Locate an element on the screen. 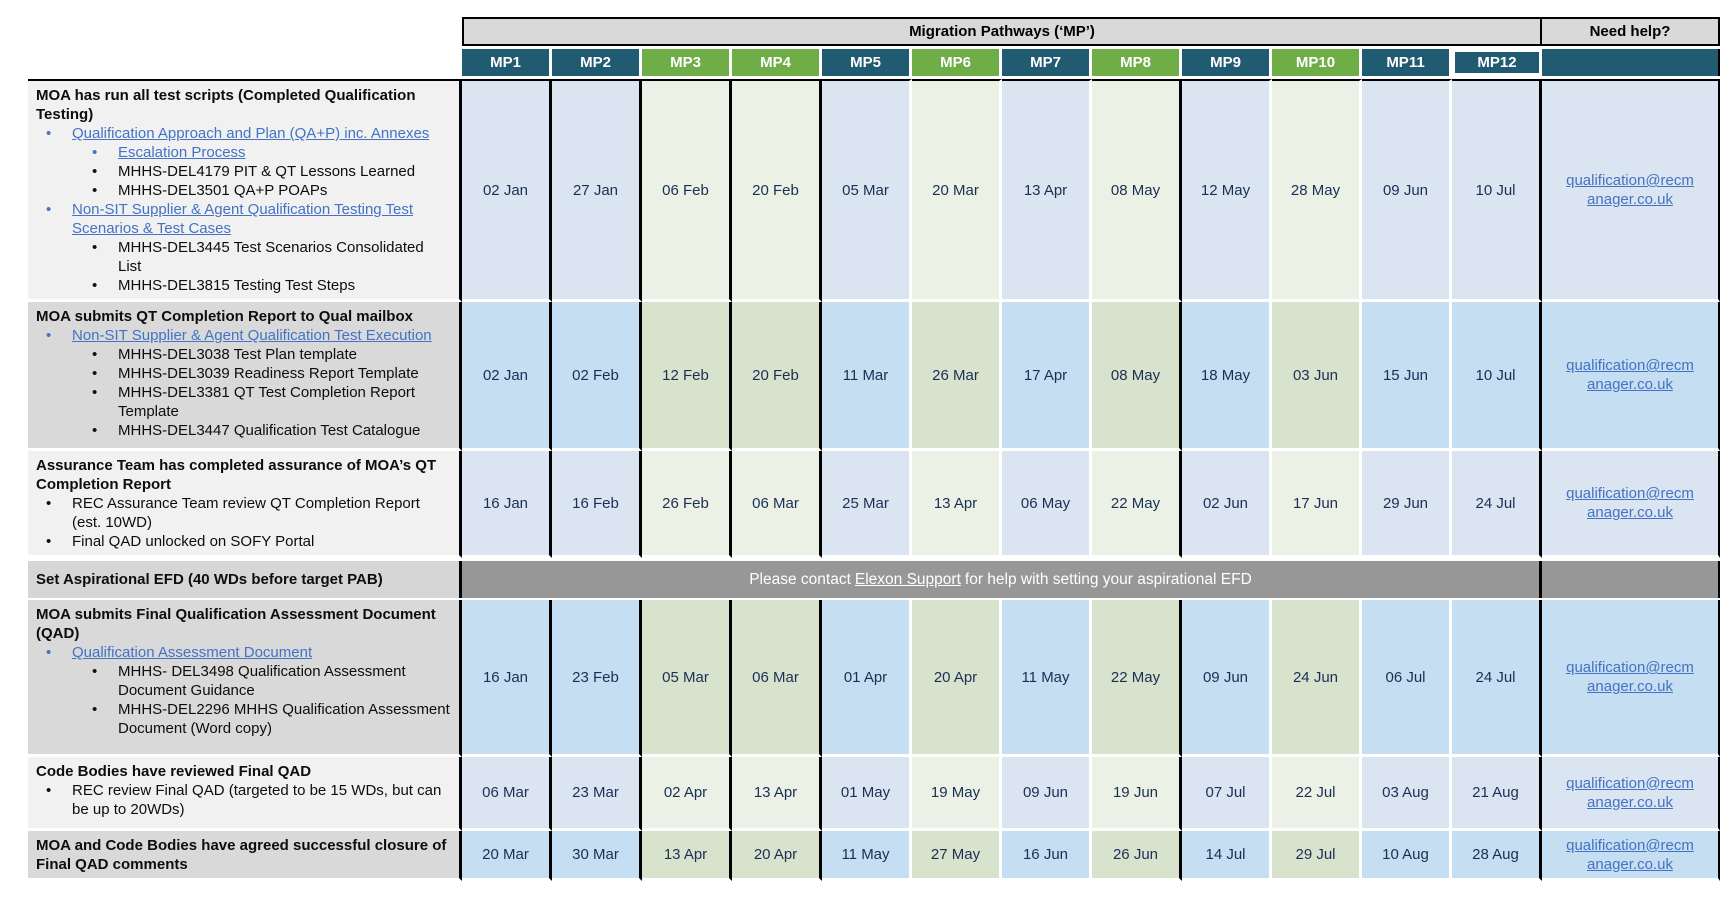 Image resolution: width=1731 pixels, height=920 pixels. date-cell: 16 Feb is located at coordinates (597, 504).